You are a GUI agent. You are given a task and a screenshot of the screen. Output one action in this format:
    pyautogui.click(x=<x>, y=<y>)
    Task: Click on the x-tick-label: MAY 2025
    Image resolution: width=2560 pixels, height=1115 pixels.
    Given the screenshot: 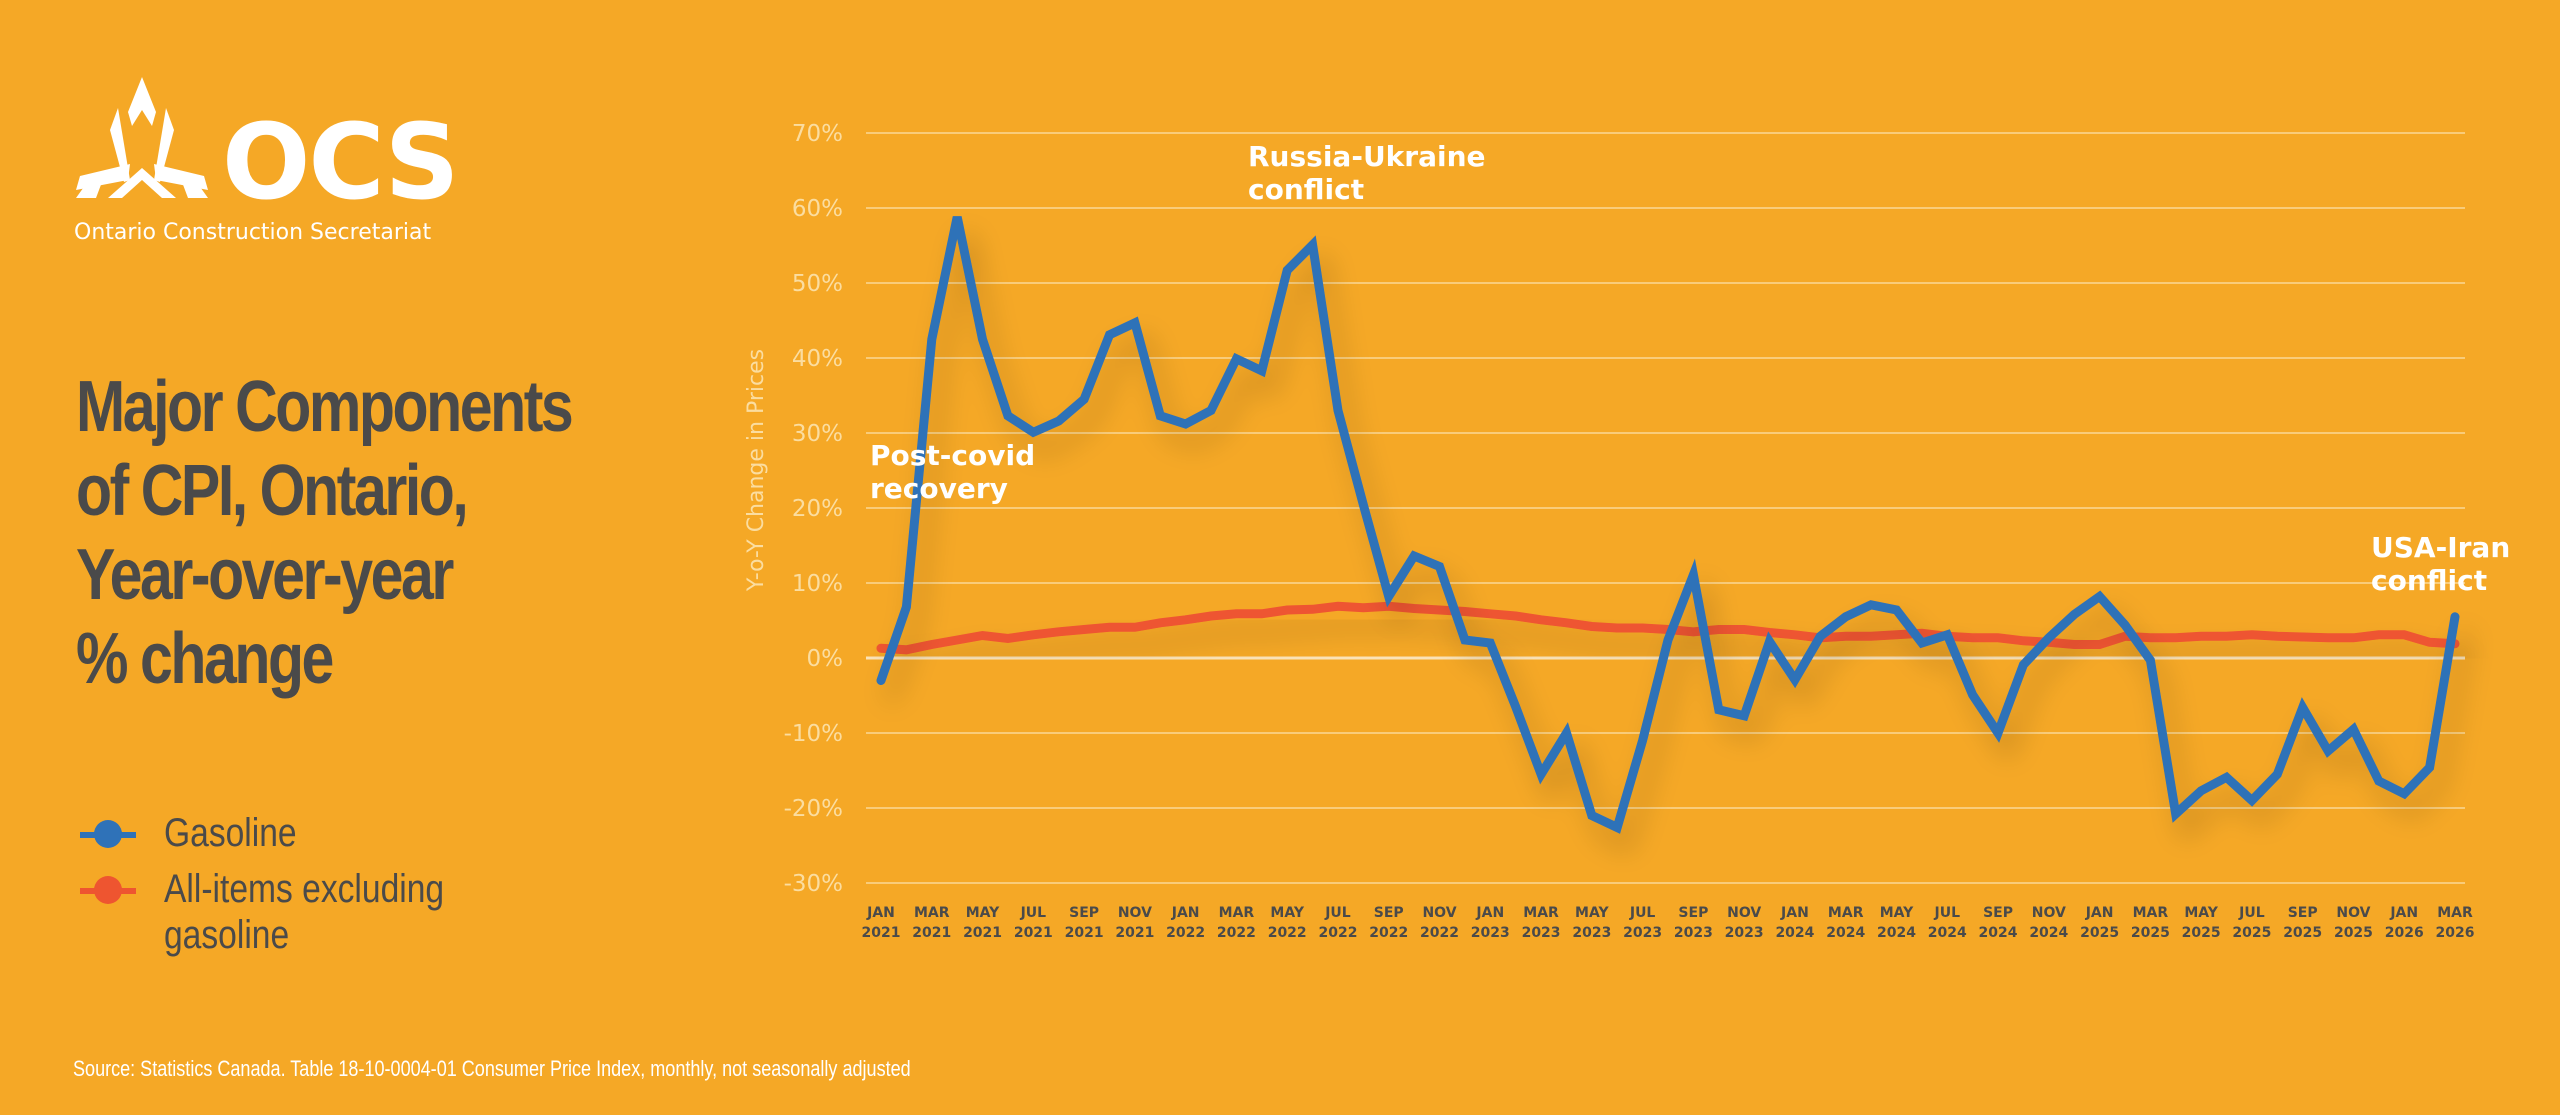 What is the action you would take?
    pyautogui.click(x=2201, y=923)
    